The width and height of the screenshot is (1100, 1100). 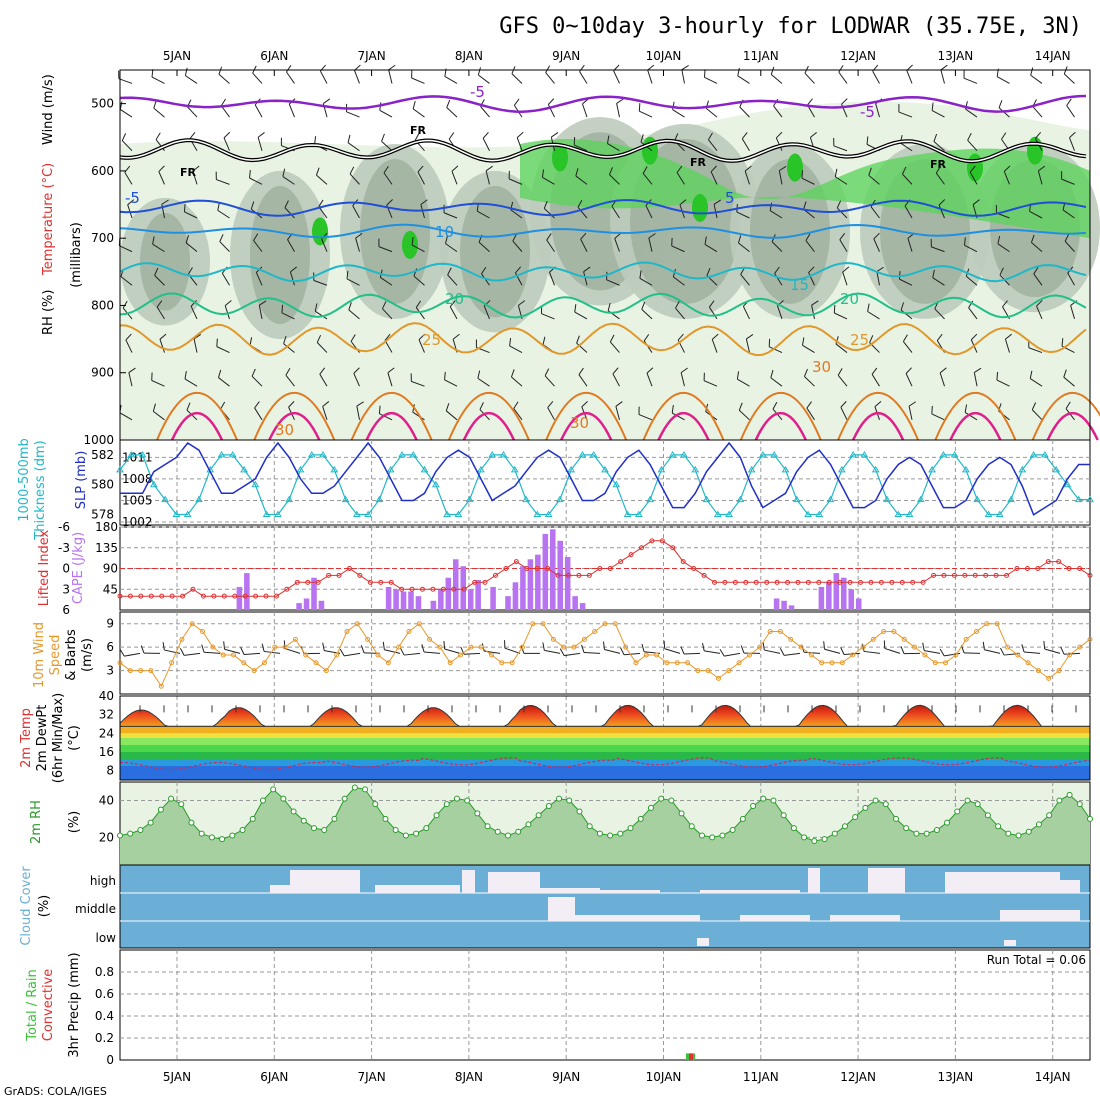 I want to click on cloud-level-label: middle, so click(x=95, y=909).